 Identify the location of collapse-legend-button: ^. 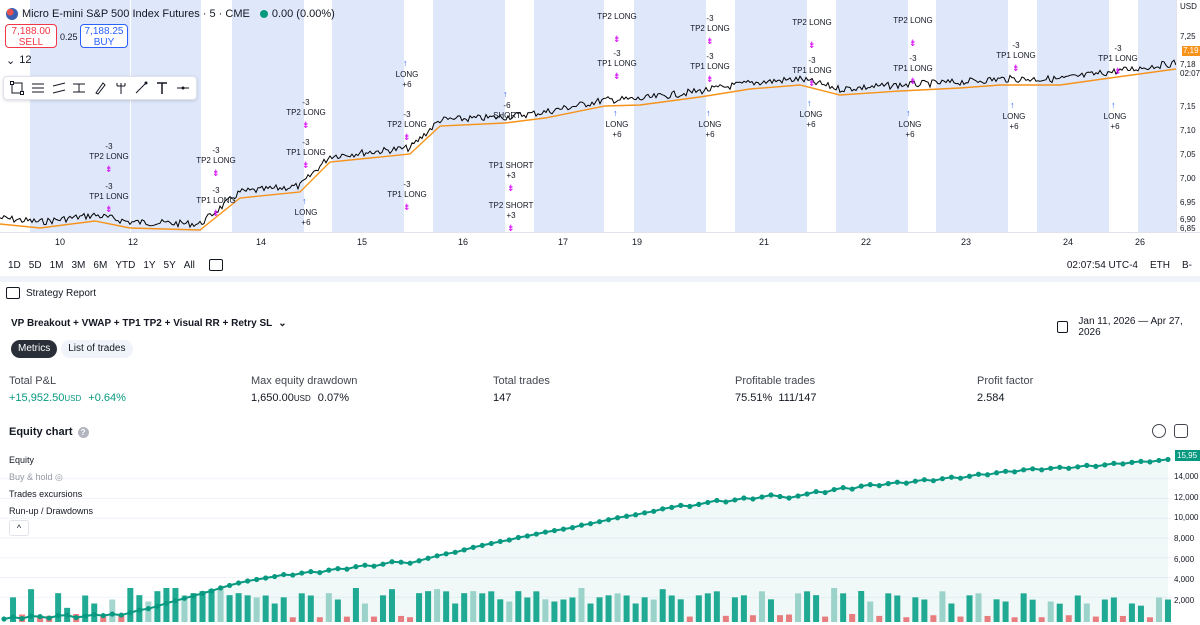
(19, 528).